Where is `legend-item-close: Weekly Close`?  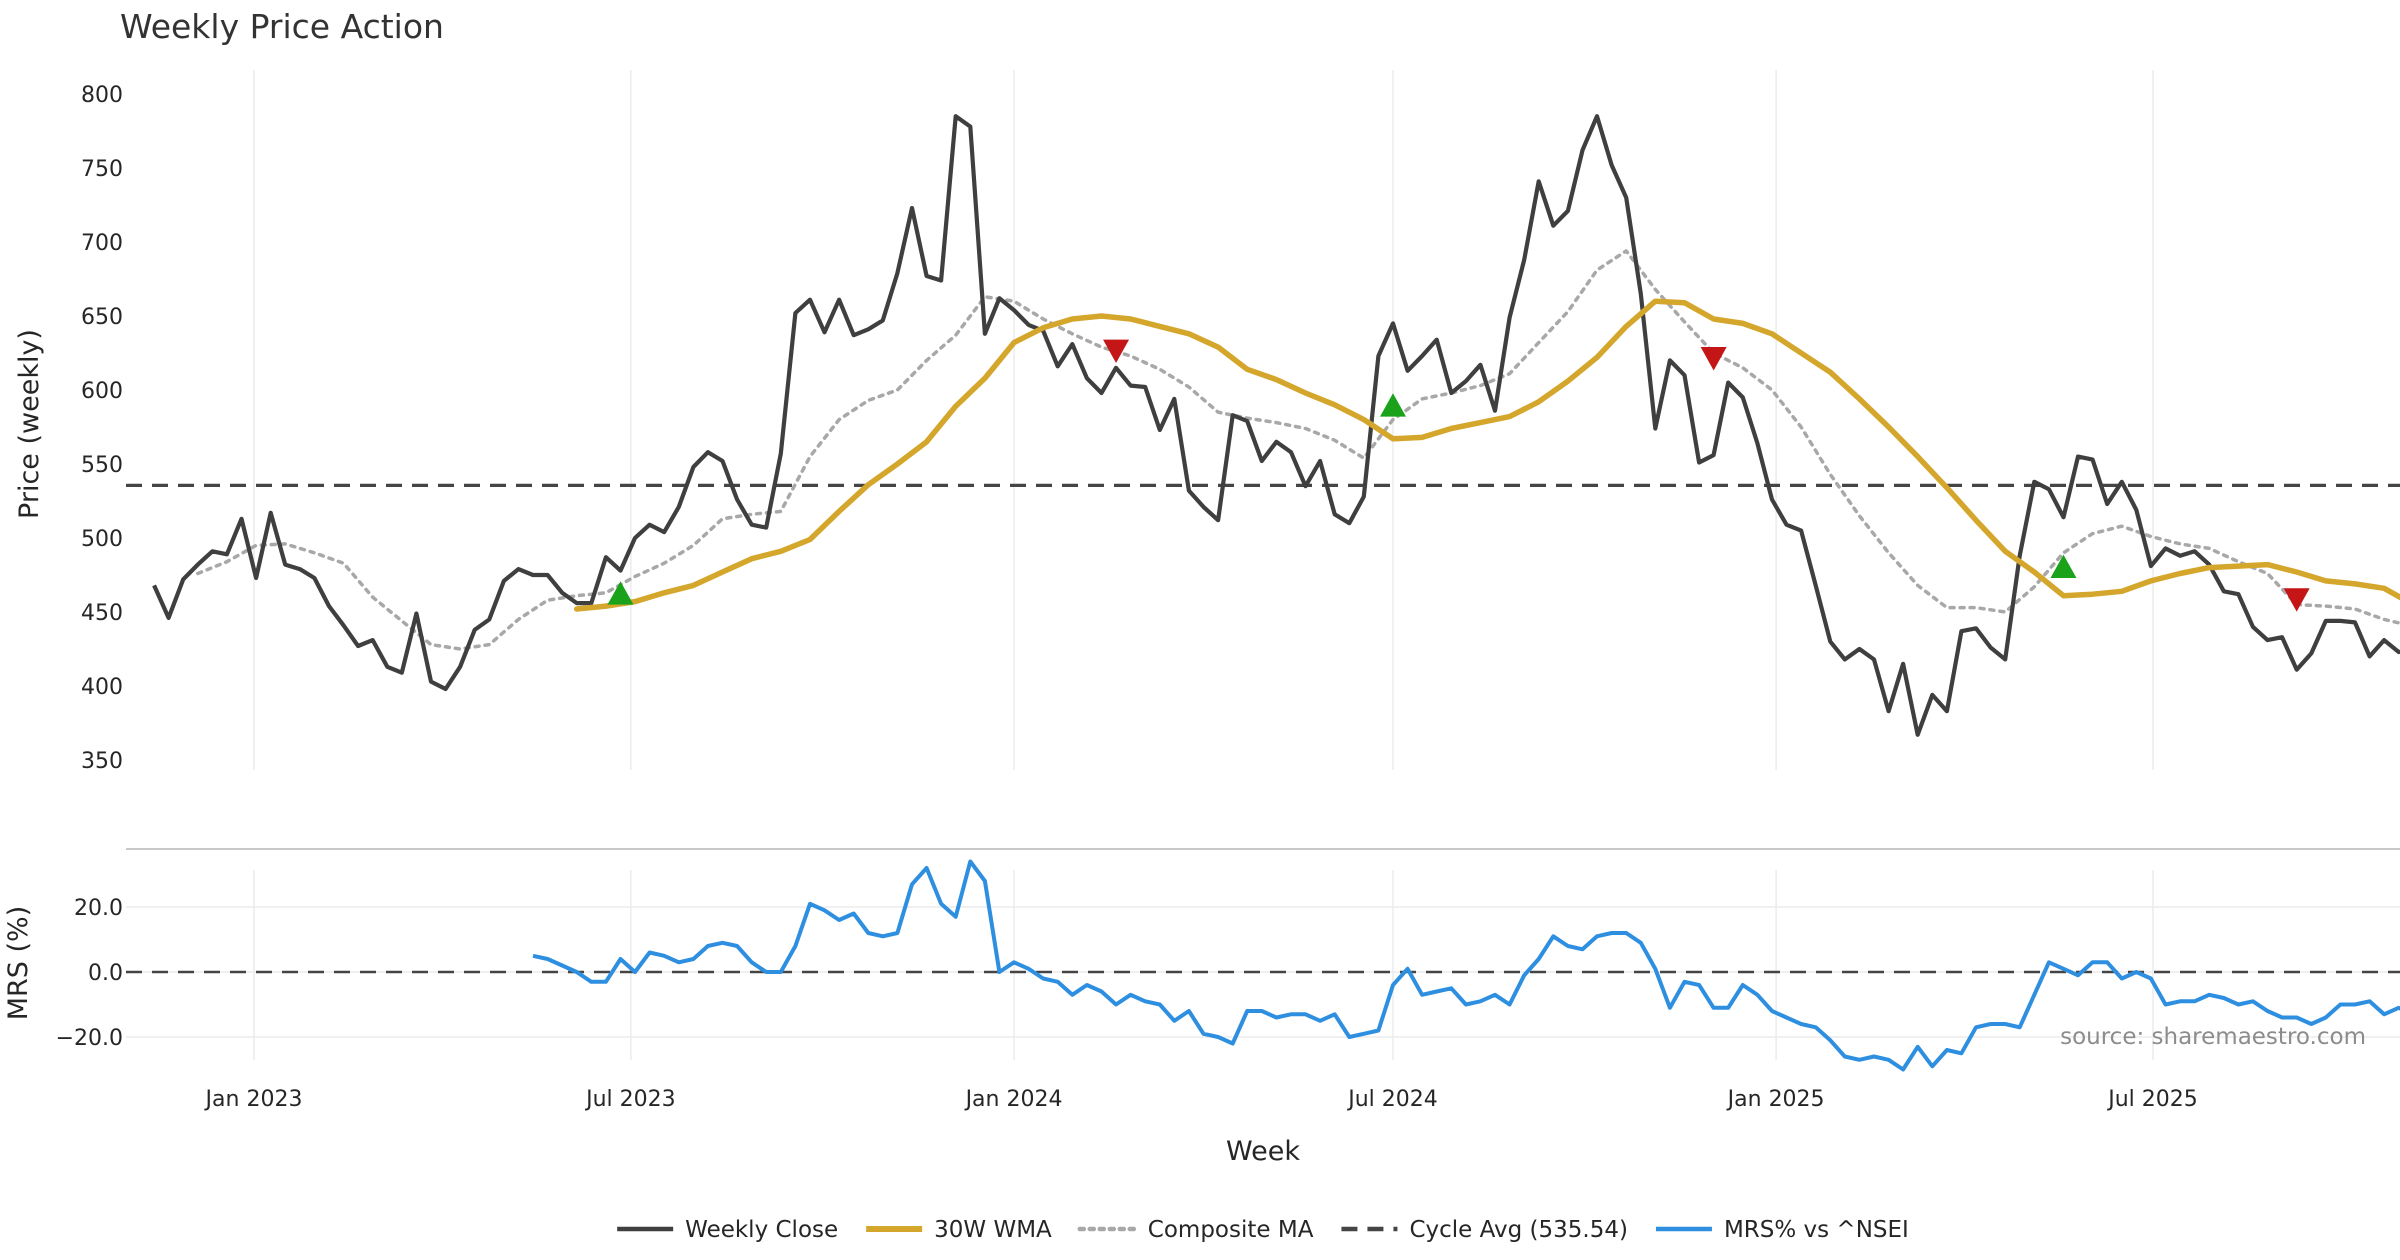
legend-item-close: Weekly Close is located at coordinates (727, 1230).